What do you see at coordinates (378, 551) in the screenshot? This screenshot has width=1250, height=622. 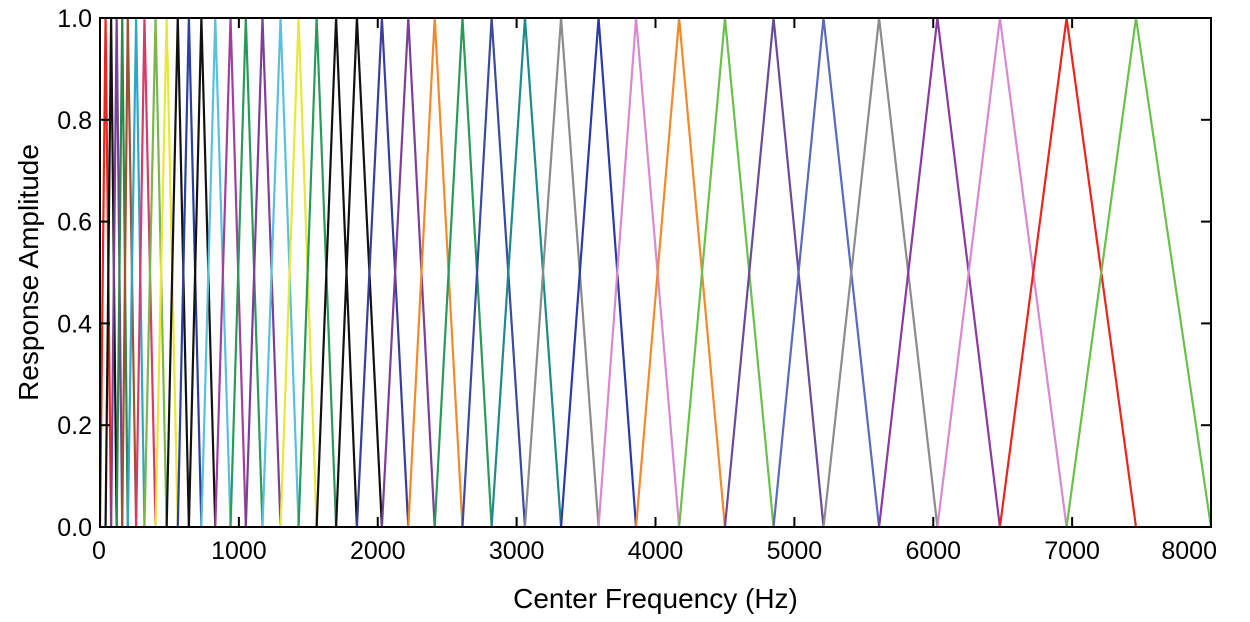 I see `x-tick-label: 2000` at bounding box center [378, 551].